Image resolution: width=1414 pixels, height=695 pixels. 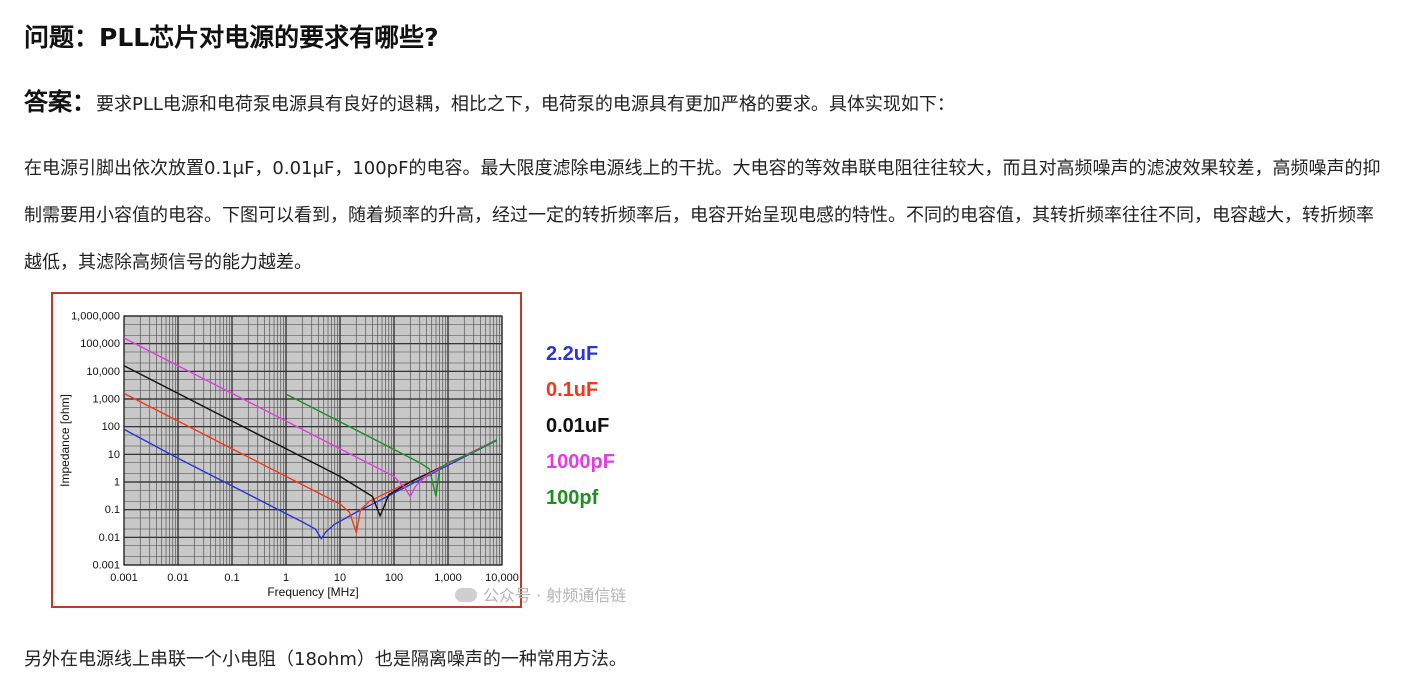 I want to click on plot-area, so click(x=313, y=440).